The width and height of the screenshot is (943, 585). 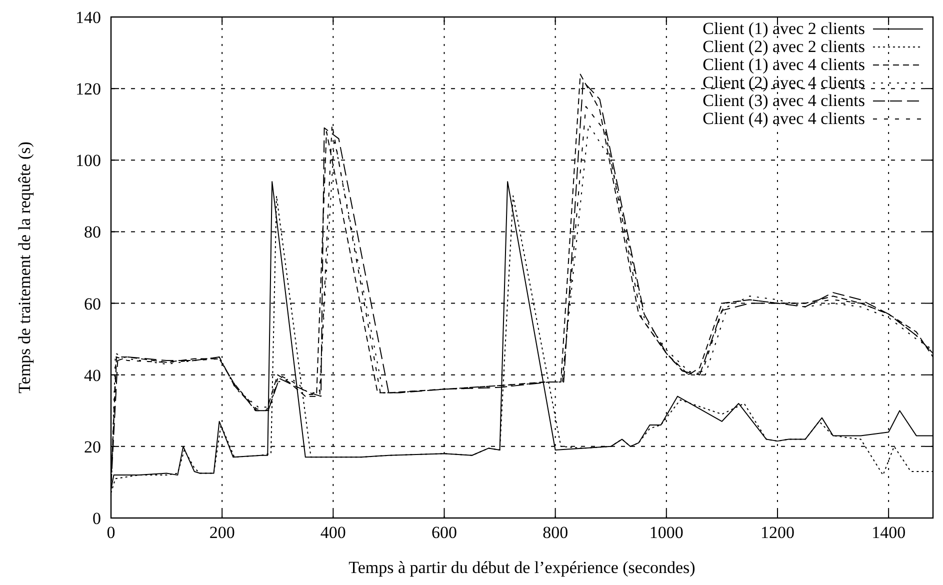 What do you see at coordinates (666, 532) in the screenshot?
I see `x-tick-label: 1000` at bounding box center [666, 532].